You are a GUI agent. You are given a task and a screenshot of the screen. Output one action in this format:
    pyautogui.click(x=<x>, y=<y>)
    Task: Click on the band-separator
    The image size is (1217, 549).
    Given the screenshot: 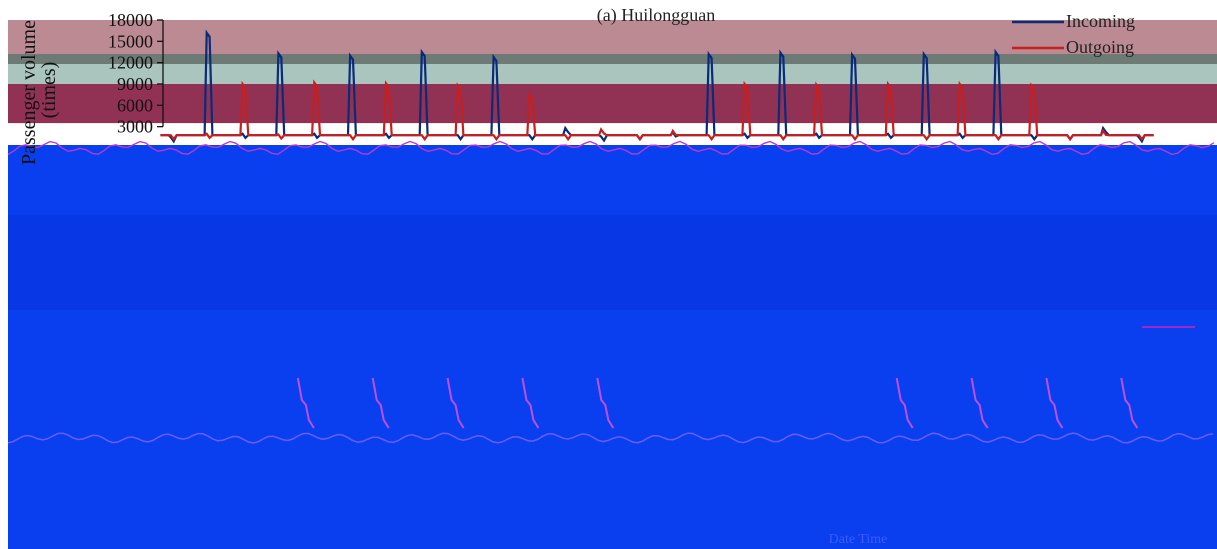 What is the action you would take?
    pyautogui.click(x=612, y=59)
    